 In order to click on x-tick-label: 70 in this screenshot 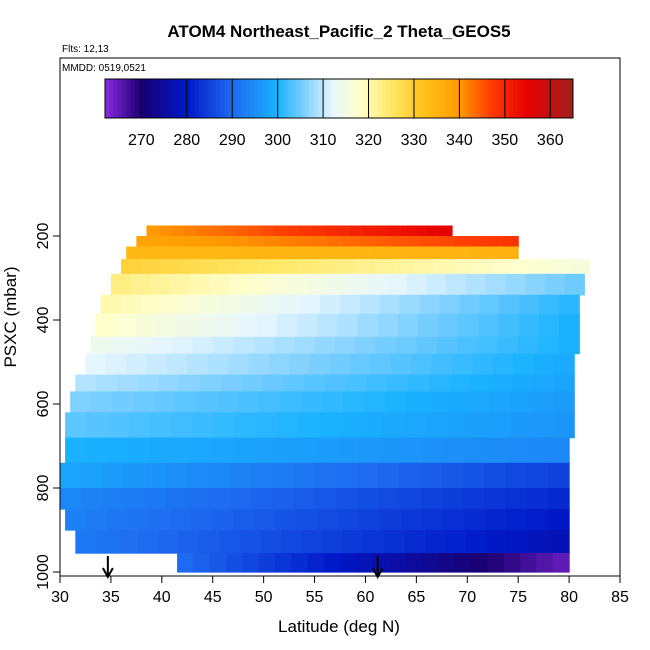, I will do `click(467, 597)`.